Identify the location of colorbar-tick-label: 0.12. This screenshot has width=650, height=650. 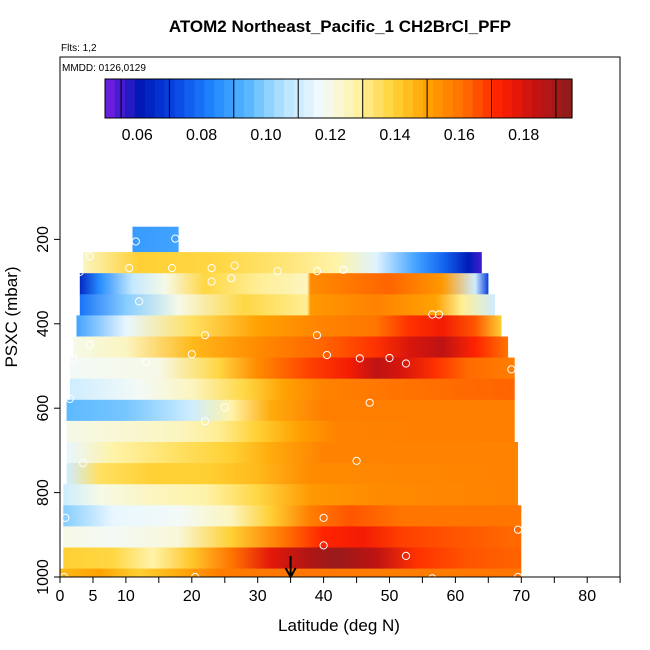
(330, 135).